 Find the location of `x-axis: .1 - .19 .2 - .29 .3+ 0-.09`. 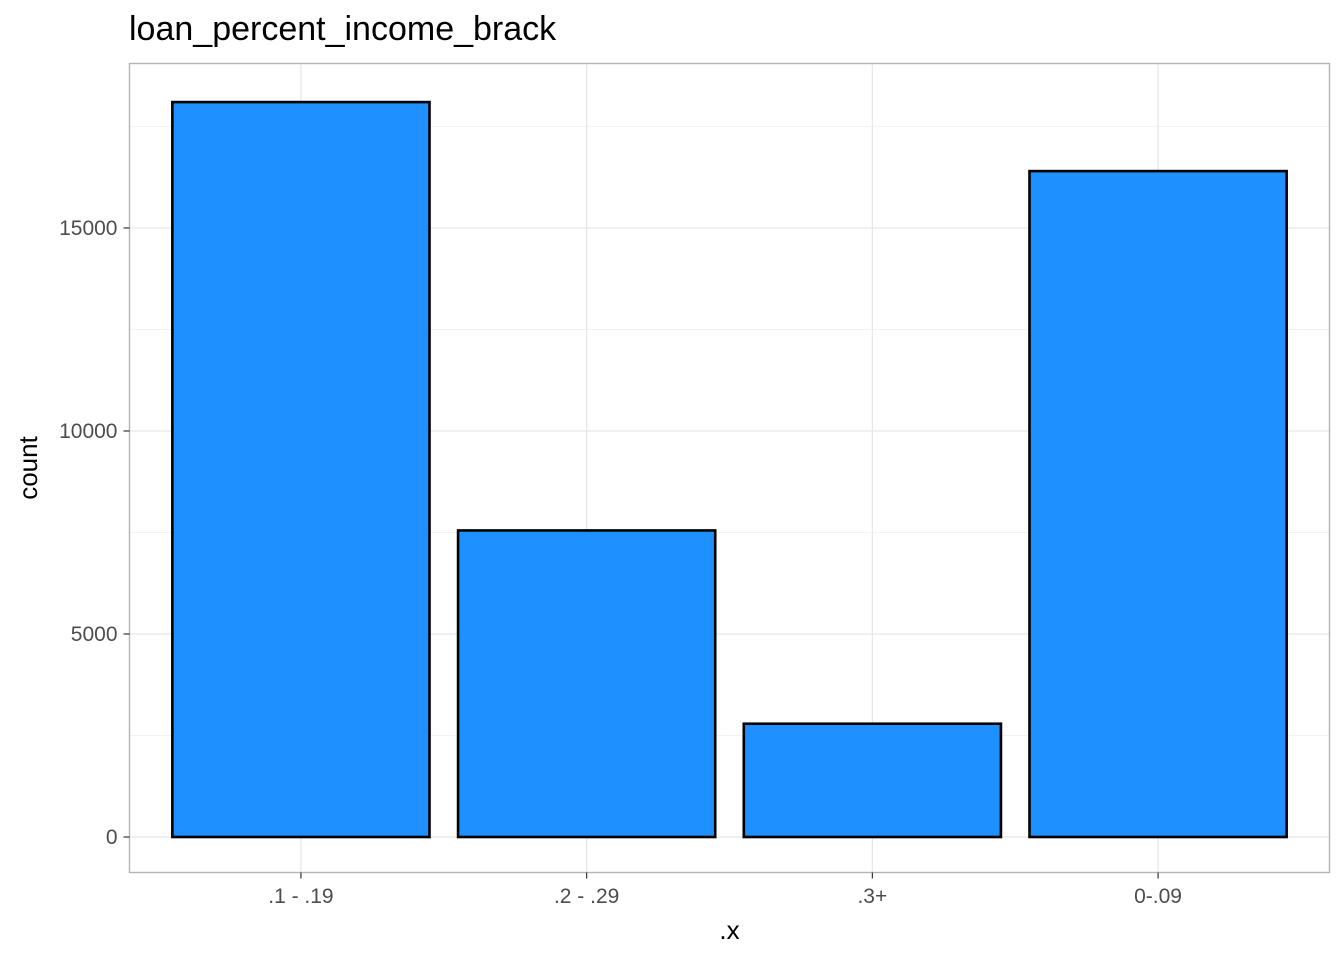

x-axis: .1 - .19 .2 - .29 .3+ 0-.09 is located at coordinates (725, 890).